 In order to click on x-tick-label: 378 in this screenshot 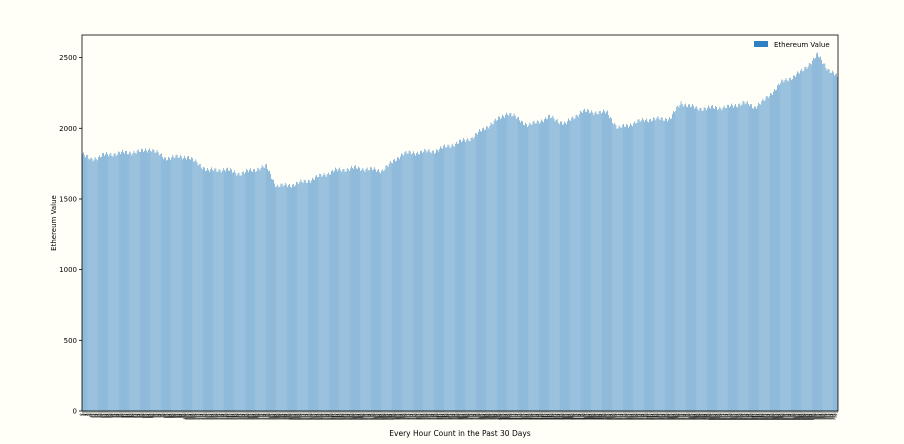, I will do `click(477, 417)`.